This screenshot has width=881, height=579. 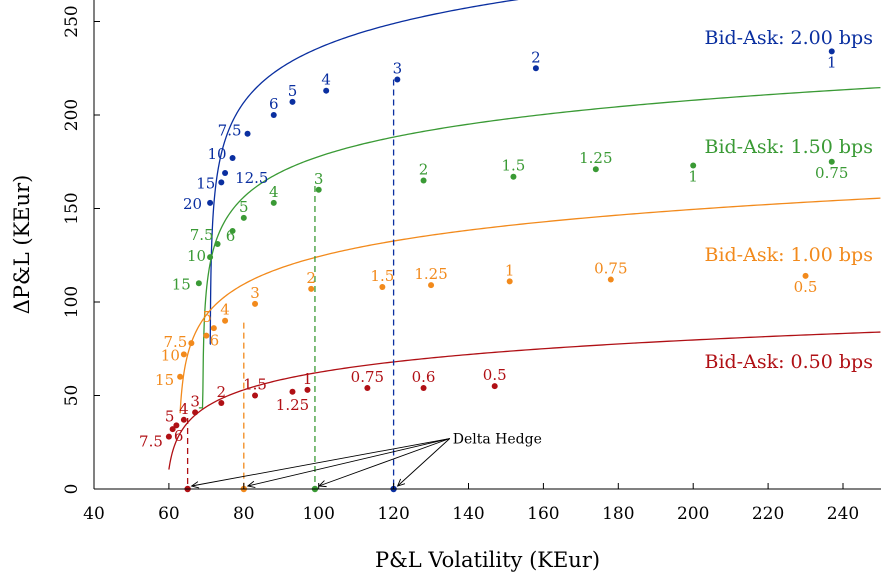 What do you see at coordinates (497, 440) in the screenshot?
I see `delta-hedge-label: Delta Hedge` at bounding box center [497, 440].